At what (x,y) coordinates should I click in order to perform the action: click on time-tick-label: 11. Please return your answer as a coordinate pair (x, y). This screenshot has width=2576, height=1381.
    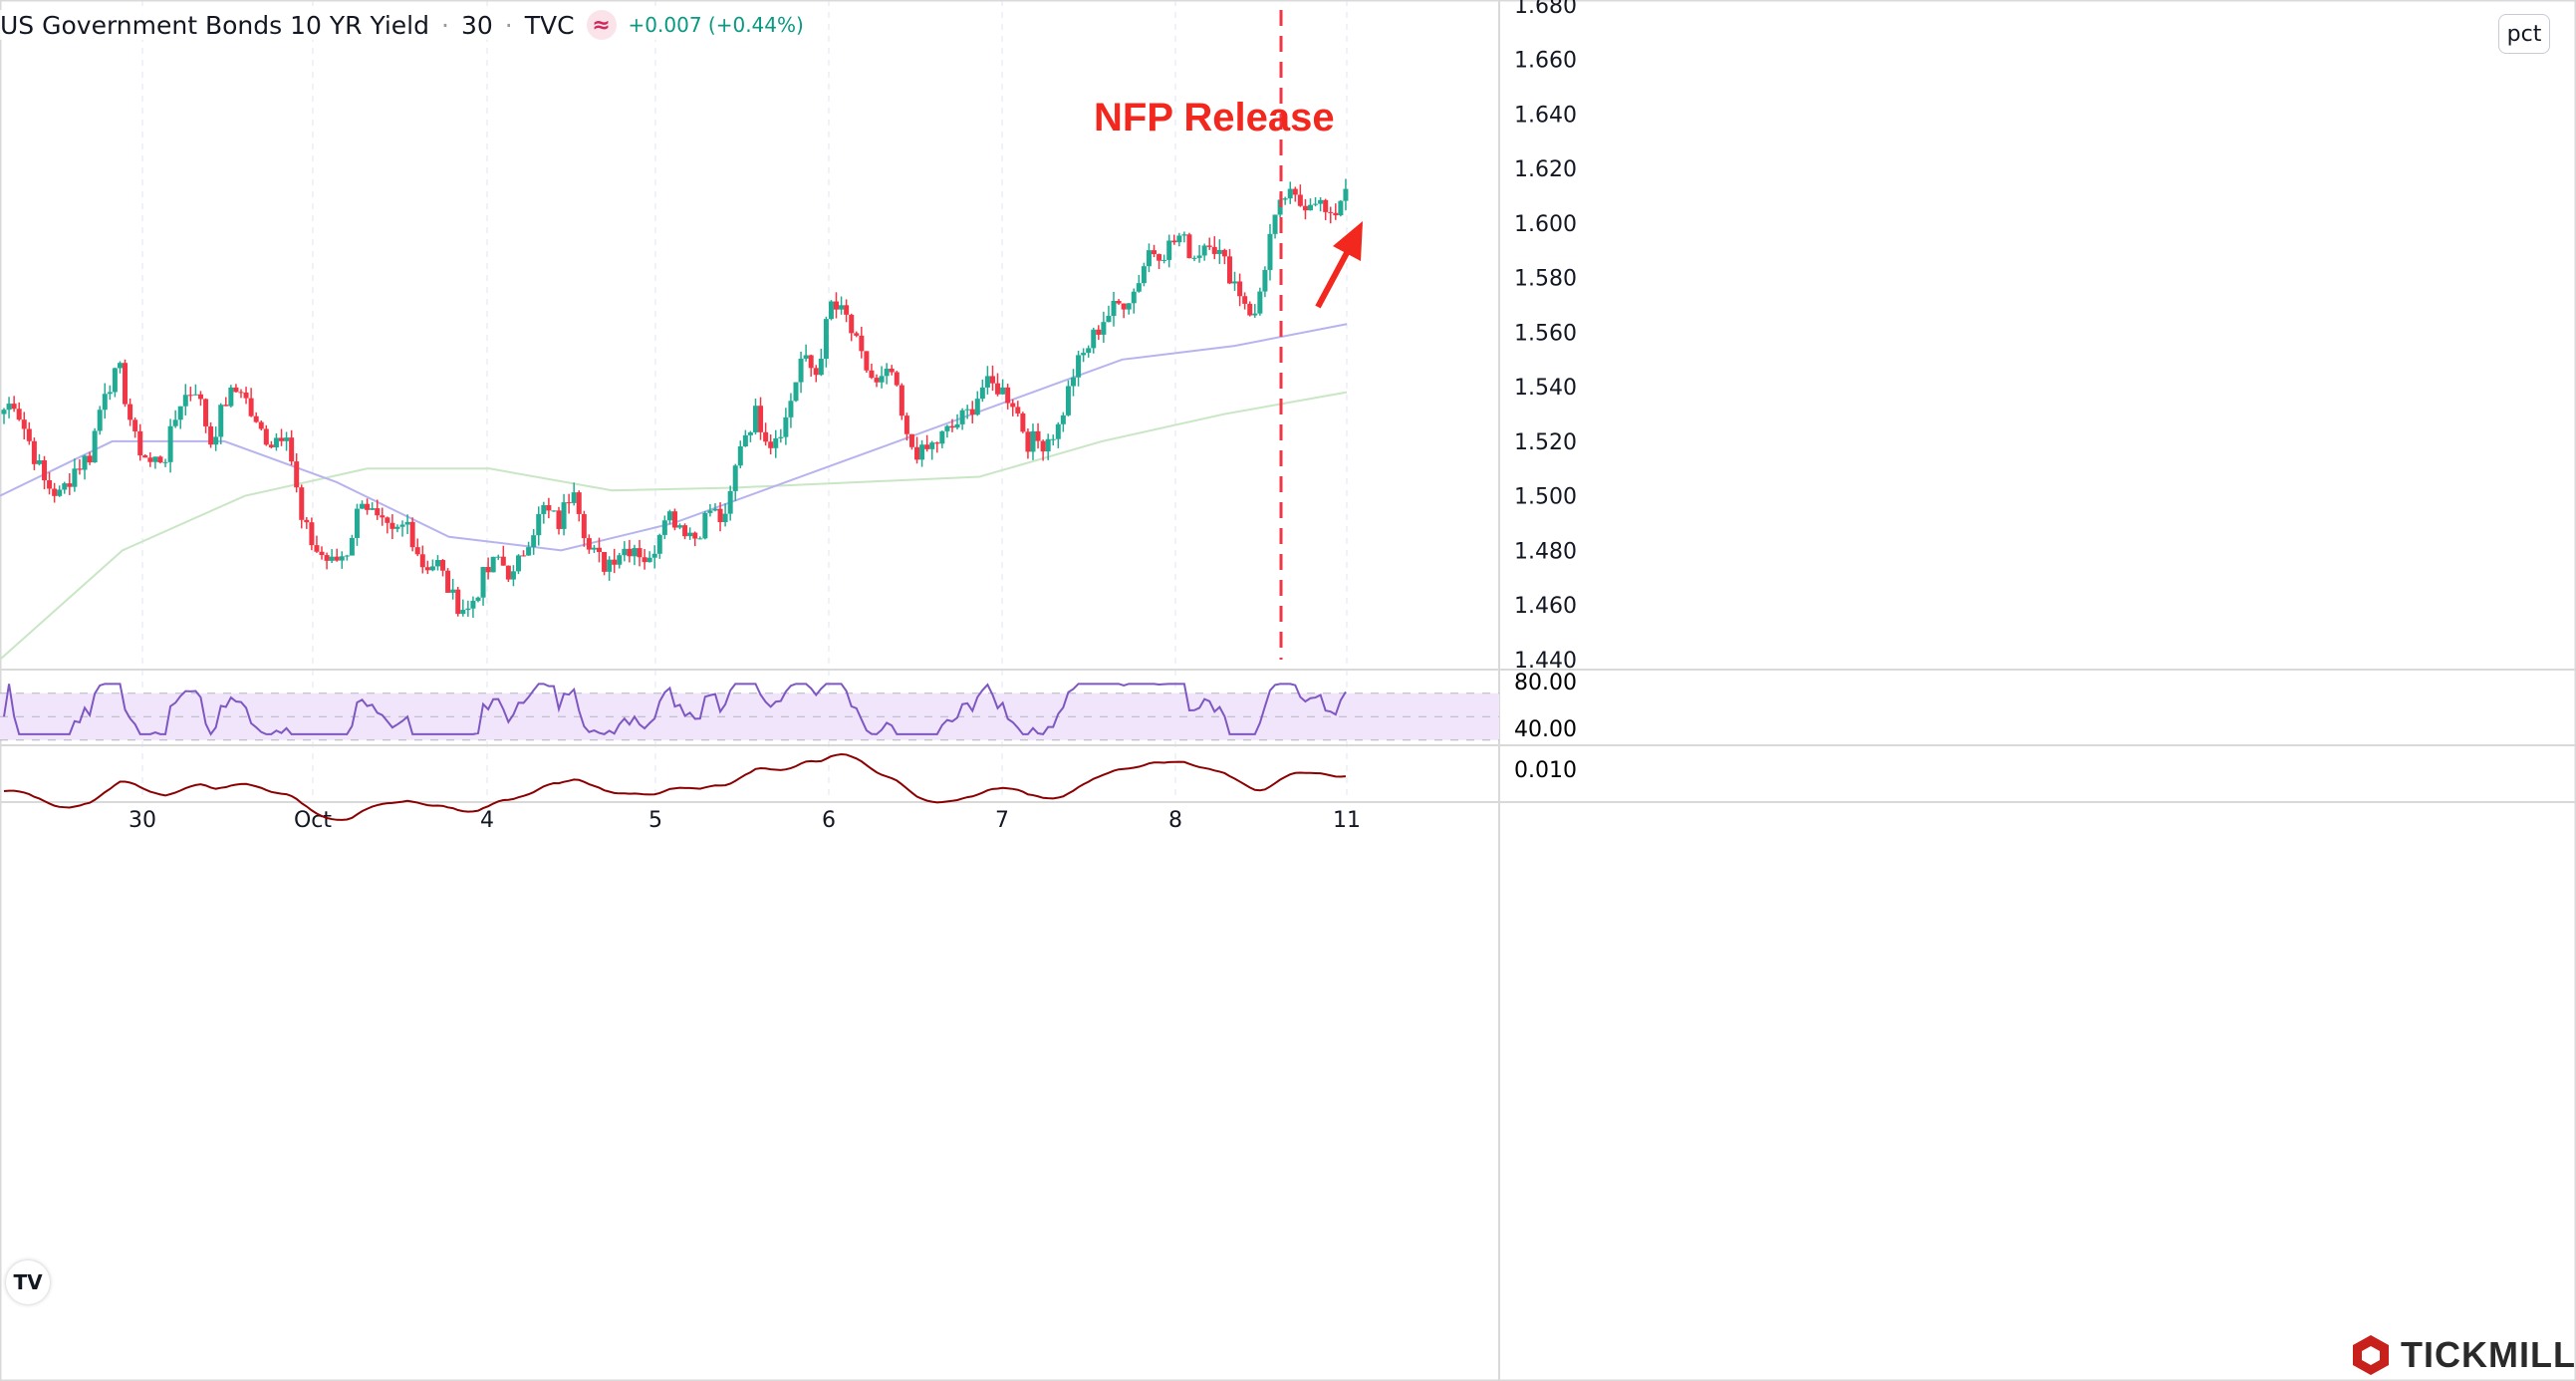
    Looking at the image, I should click on (1347, 820).